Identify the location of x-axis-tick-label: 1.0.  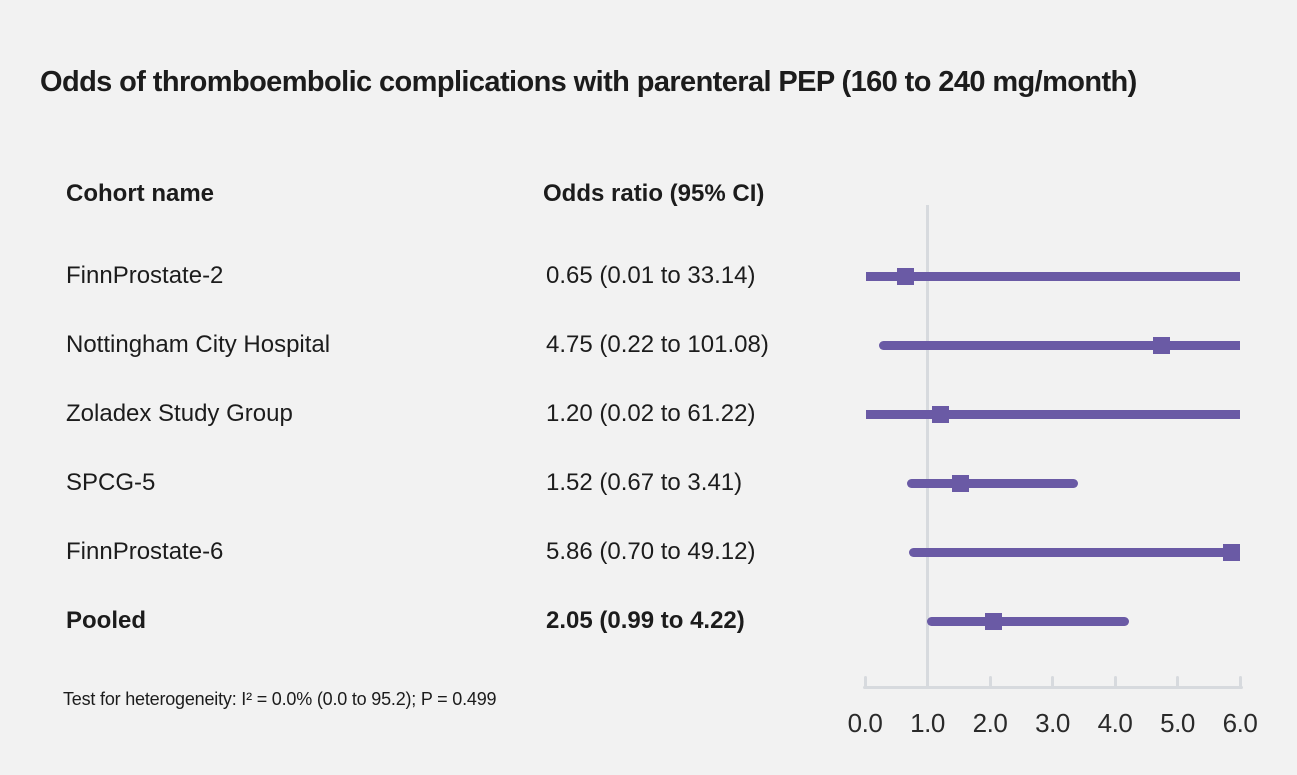
(927, 723).